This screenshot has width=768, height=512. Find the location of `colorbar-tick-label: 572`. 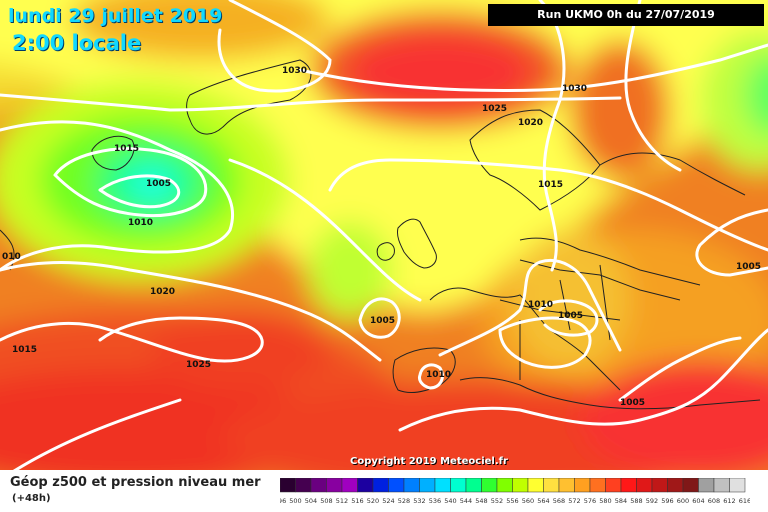

colorbar-tick-label: 572 is located at coordinates (574, 501).